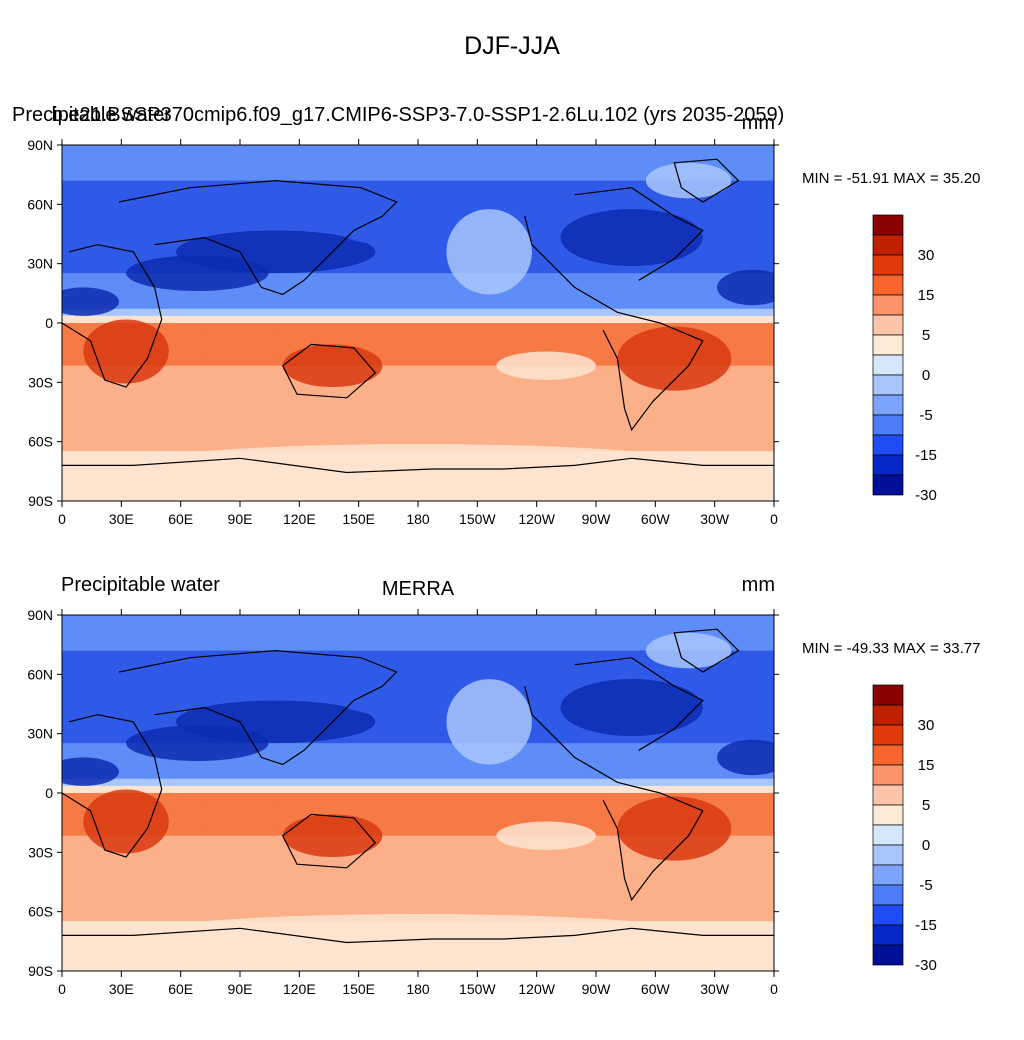 The height and width of the screenshot is (1040, 1024). What do you see at coordinates (299, 519) in the screenshot?
I see `lon-label: 120E` at bounding box center [299, 519].